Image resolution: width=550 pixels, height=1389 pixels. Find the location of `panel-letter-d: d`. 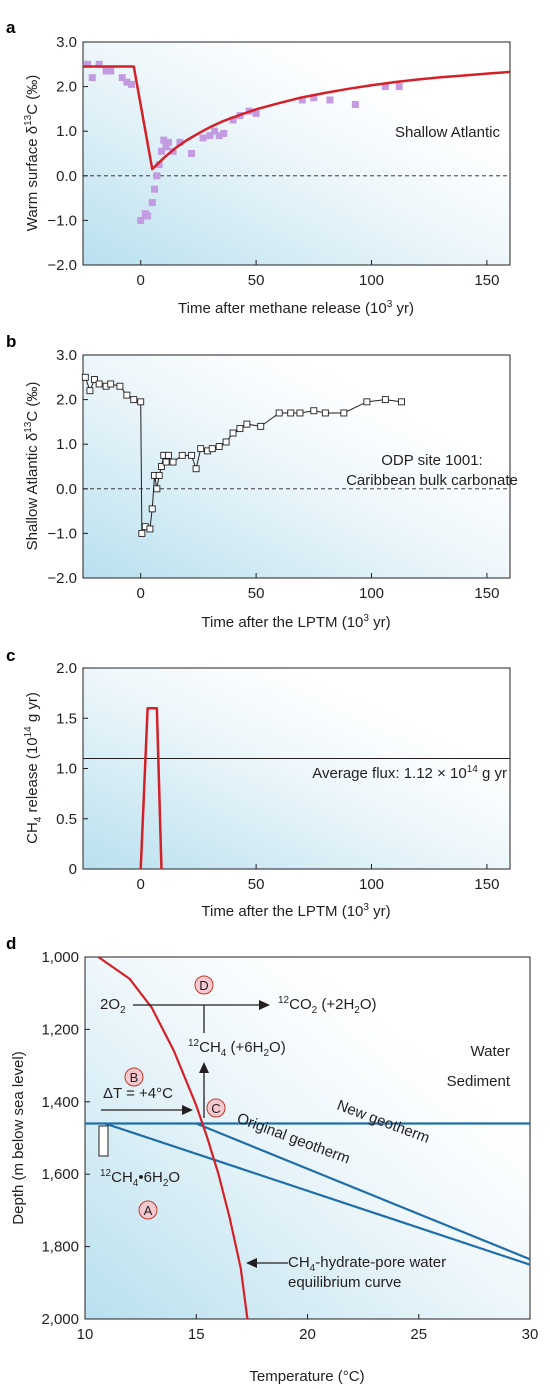

panel-letter-d: d is located at coordinates (11, 943).